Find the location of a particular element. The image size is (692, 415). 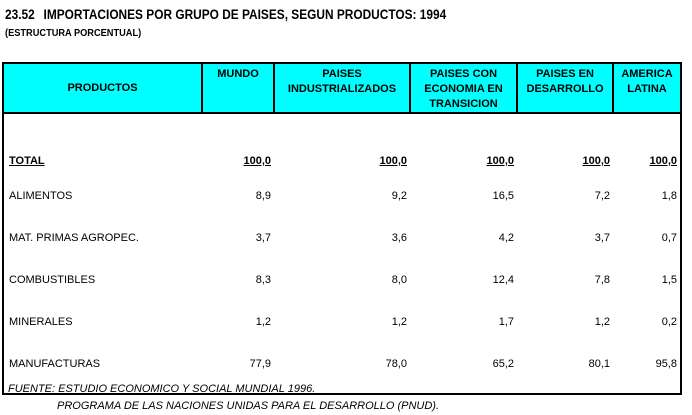

table-number: 23.52 is located at coordinates (20, 14).